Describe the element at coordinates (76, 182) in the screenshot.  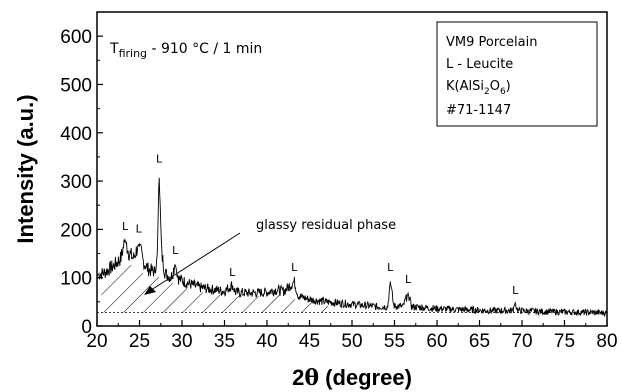
I see `y-tick-label: 300` at that location.